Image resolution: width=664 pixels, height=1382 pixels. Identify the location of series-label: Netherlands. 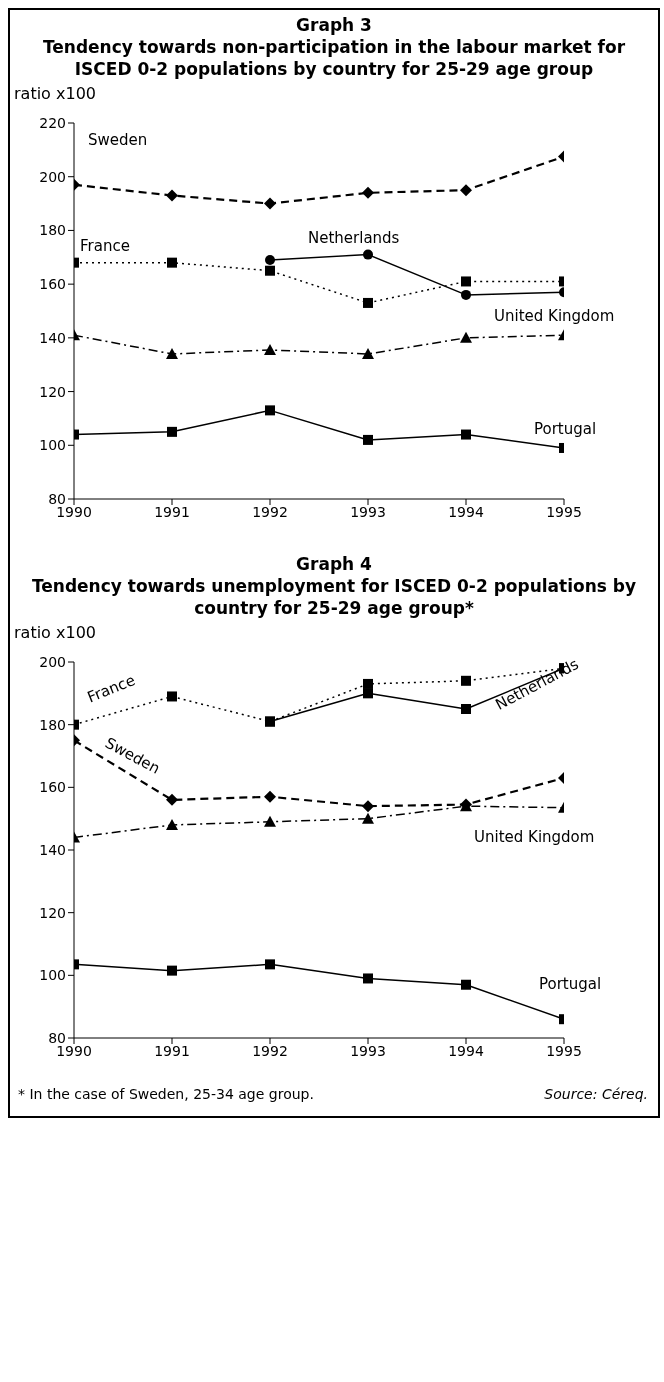
(354, 237).